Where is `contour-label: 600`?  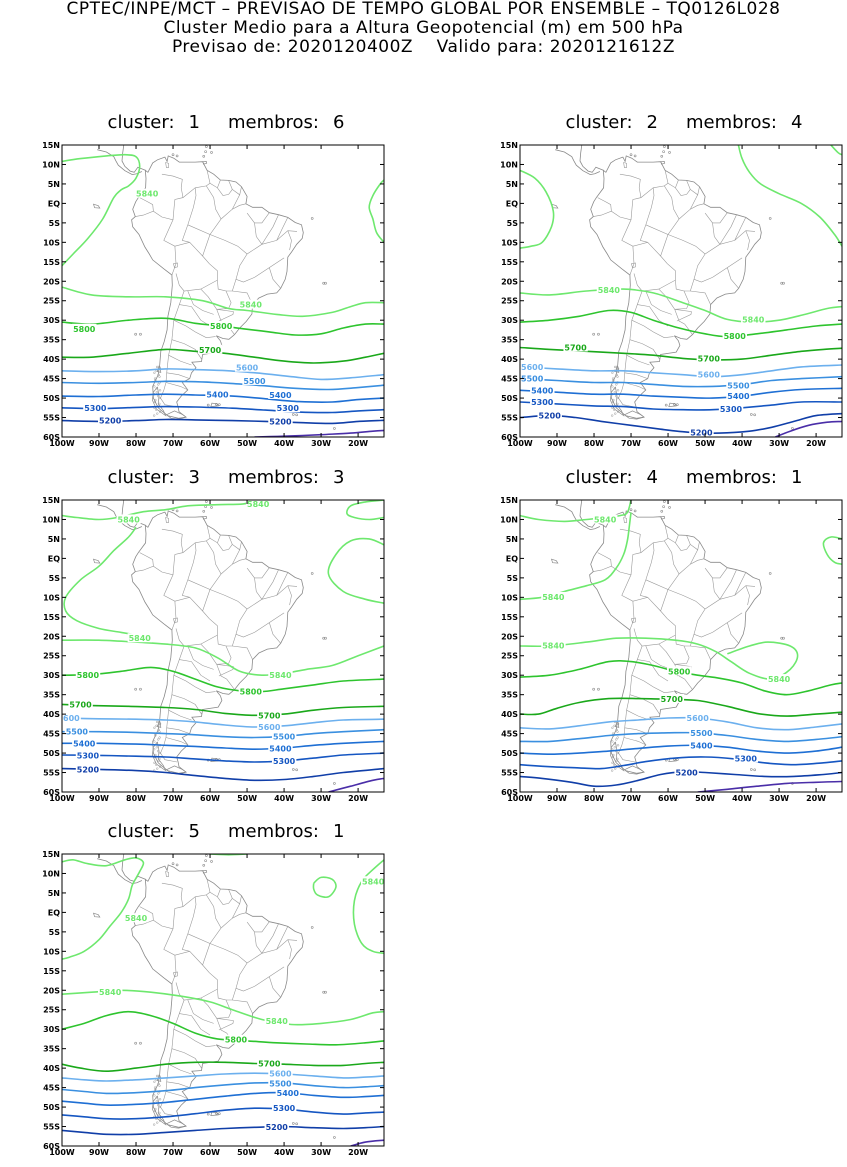 contour-label: 600 is located at coordinates (71, 718).